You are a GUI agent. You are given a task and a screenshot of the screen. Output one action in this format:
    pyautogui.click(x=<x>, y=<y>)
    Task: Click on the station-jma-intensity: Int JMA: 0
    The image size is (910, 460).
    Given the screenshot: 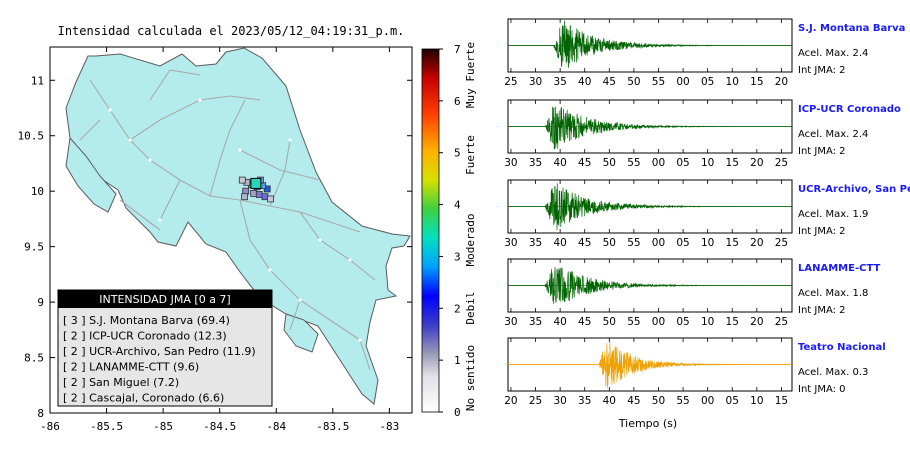 What is the action you would take?
    pyautogui.click(x=822, y=389)
    